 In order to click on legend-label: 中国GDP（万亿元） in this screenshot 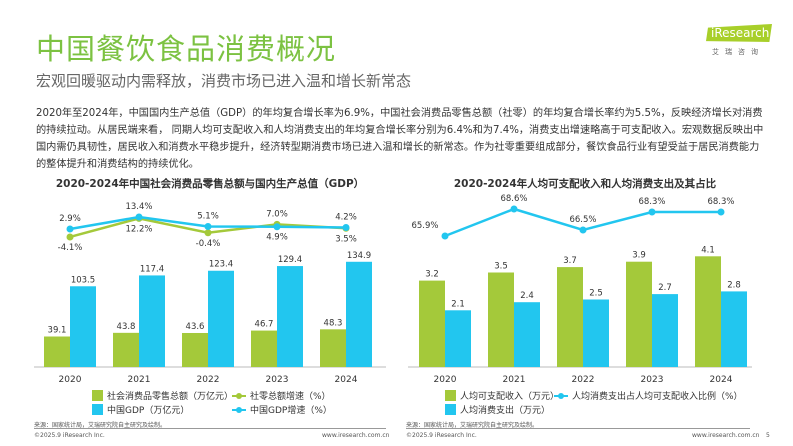, I will do `click(148, 411)`.